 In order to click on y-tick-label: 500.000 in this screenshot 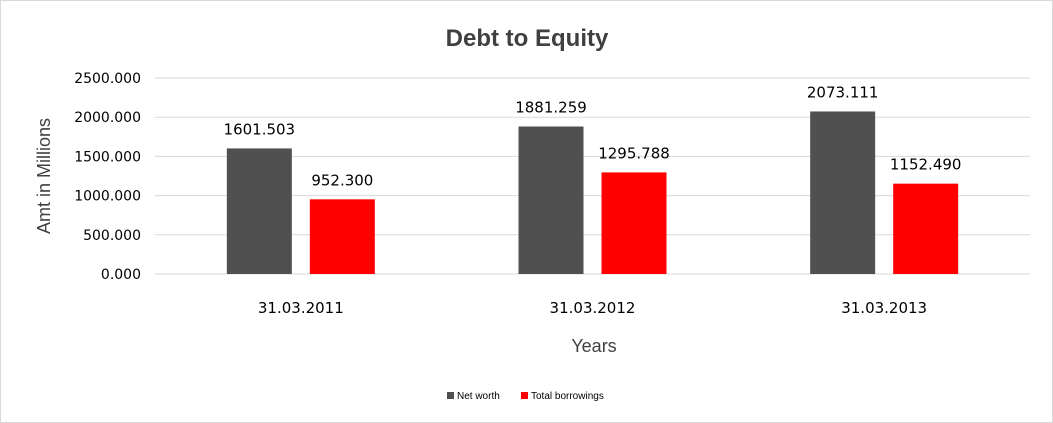, I will do `click(112, 236)`.